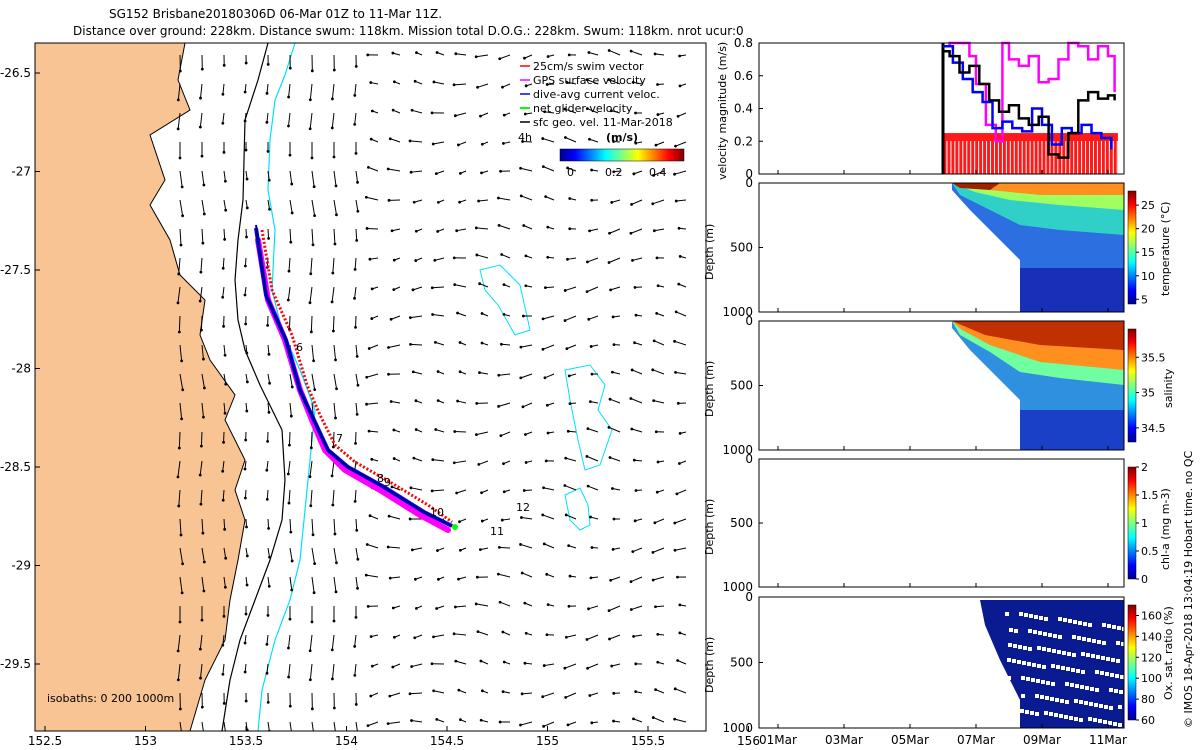 This screenshot has width=1200, height=750. Describe the element at coordinates (45, 741) in the screenshot. I see `map-x-tick-label: 152.5` at that location.